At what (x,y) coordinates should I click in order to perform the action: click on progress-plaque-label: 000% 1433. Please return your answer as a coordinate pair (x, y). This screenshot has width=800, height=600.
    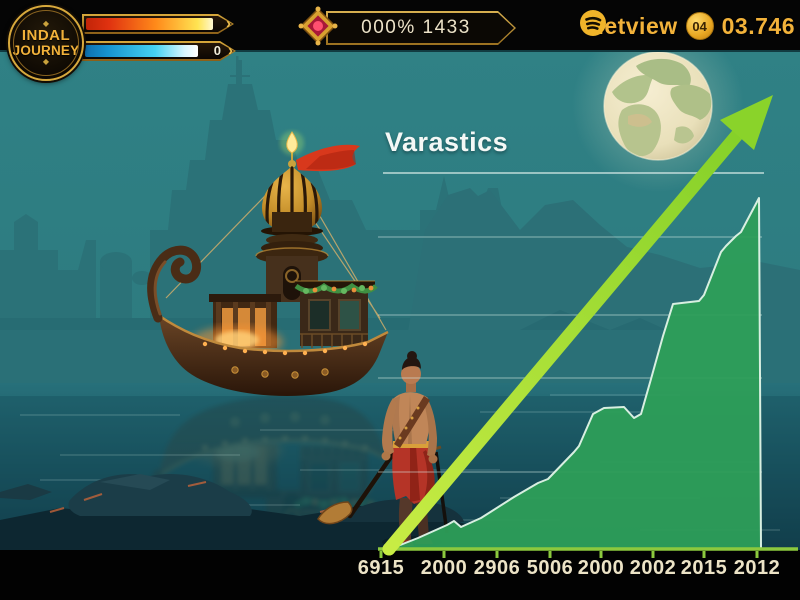
    Looking at the image, I should click on (416, 27).